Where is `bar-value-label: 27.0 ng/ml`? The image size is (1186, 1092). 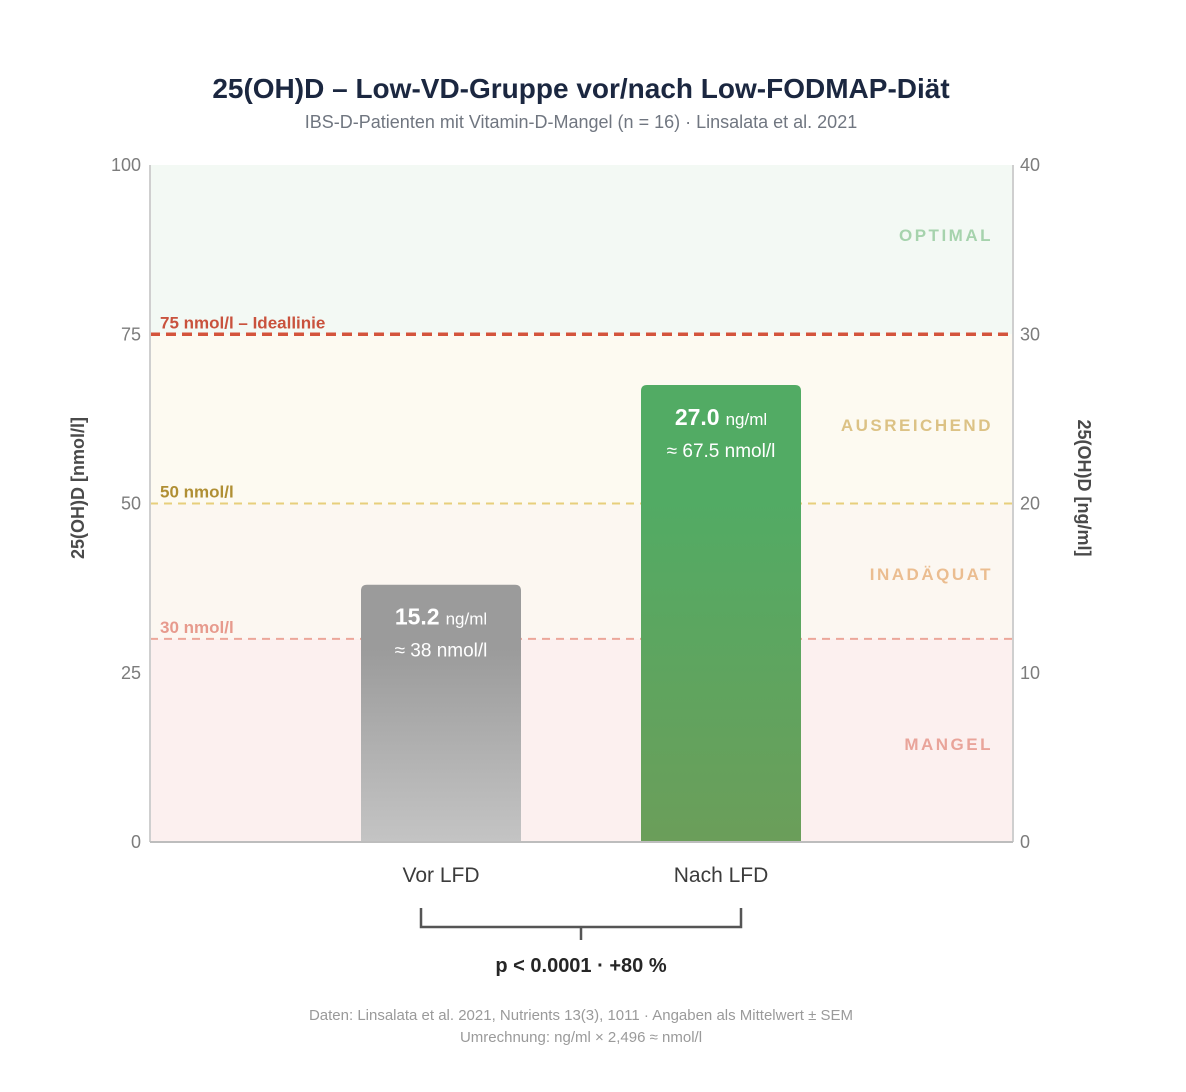
bar-value-label: 27.0 ng/ml is located at coordinates (721, 417).